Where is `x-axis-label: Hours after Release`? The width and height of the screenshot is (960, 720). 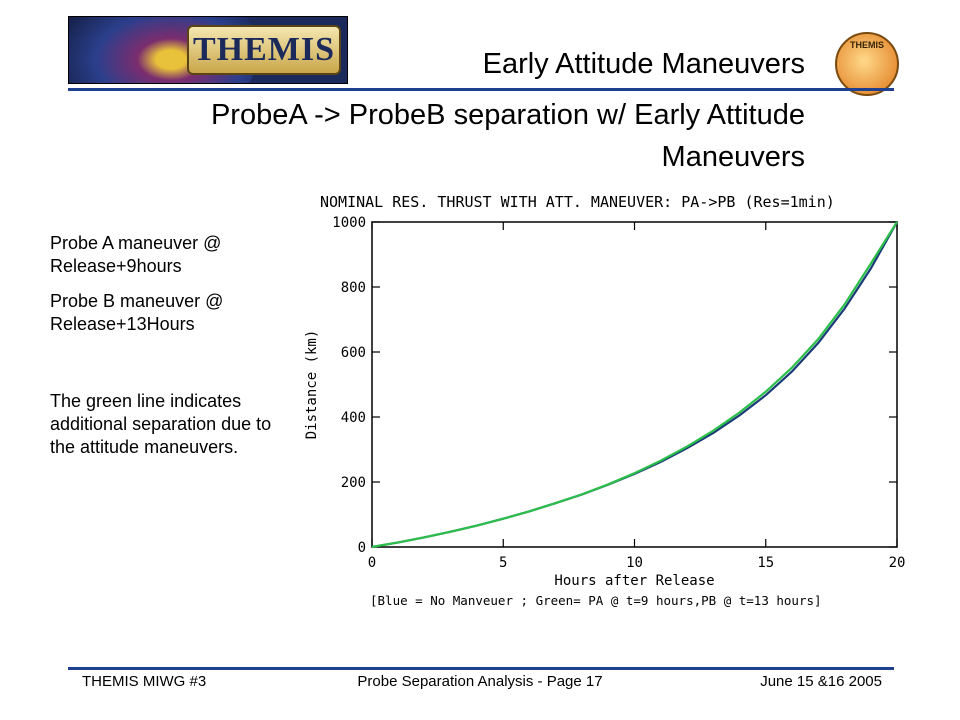
x-axis-label: Hours after Release is located at coordinates (634, 581).